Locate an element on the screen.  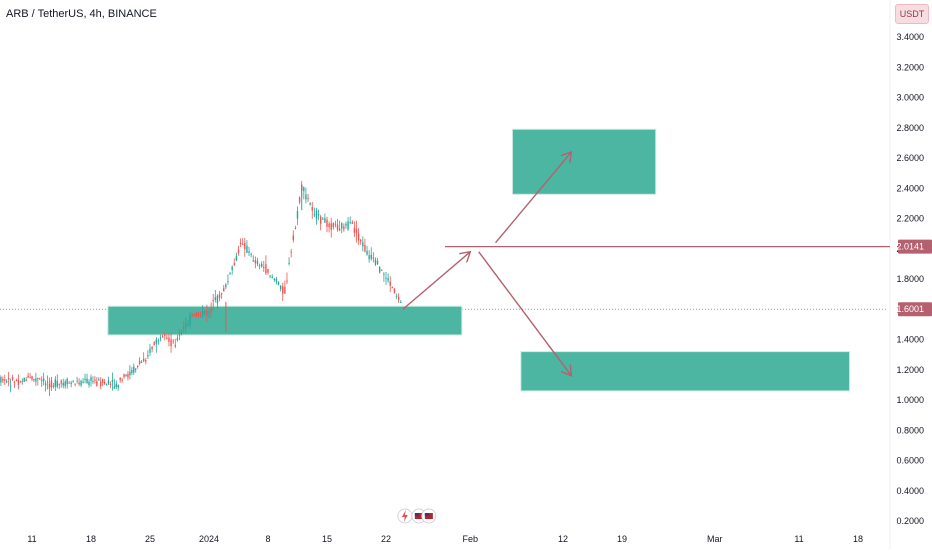
x-tick-label: 22 is located at coordinates (386, 539).